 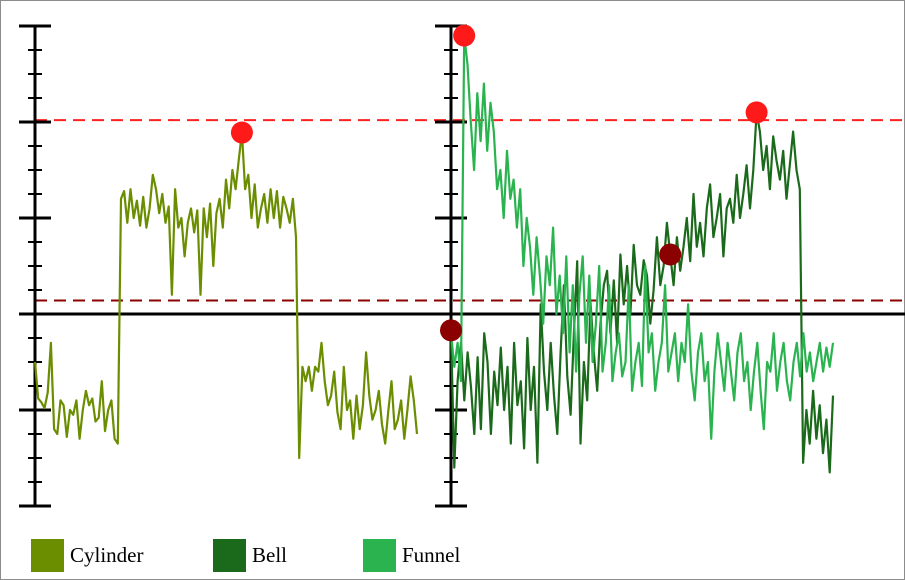 What do you see at coordinates (431, 555) in the screenshot?
I see `legend-label: Funnel` at bounding box center [431, 555].